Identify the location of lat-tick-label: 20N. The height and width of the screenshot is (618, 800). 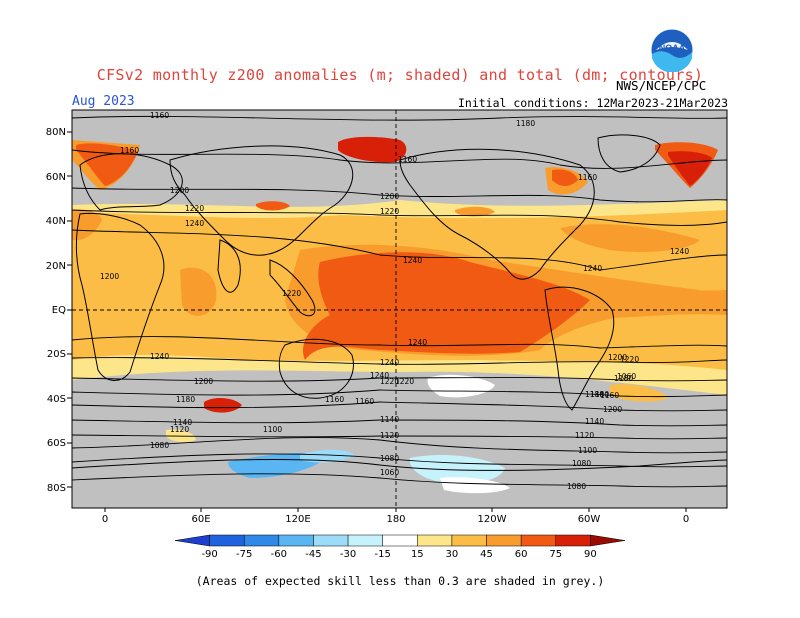
(56, 266).